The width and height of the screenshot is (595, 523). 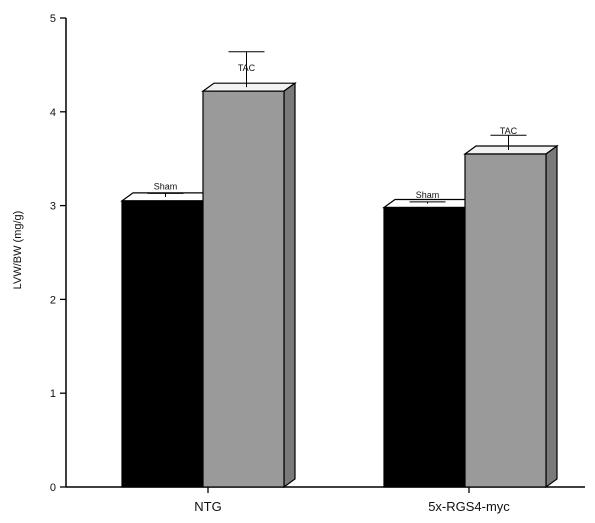 What do you see at coordinates (53, 300) in the screenshot?
I see `y-tick-label: 2` at bounding box center [53, 300].